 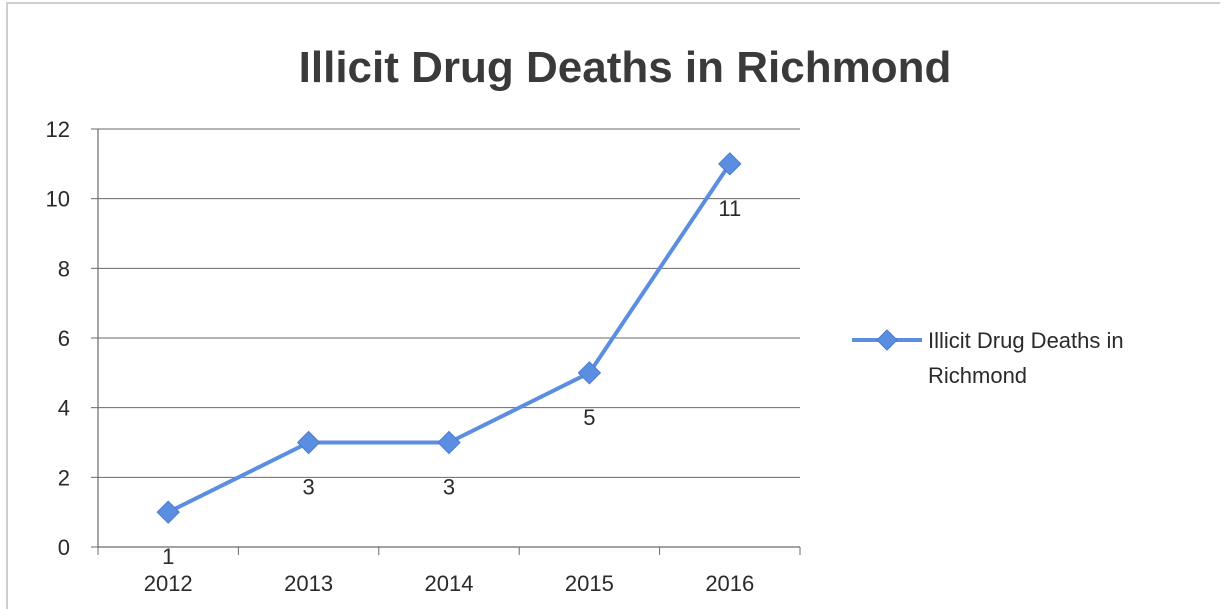 What do you see at coordinates (64, 477) in the screenshot?
I see `y-tick-label: 2` at bounding box center [64, 477].